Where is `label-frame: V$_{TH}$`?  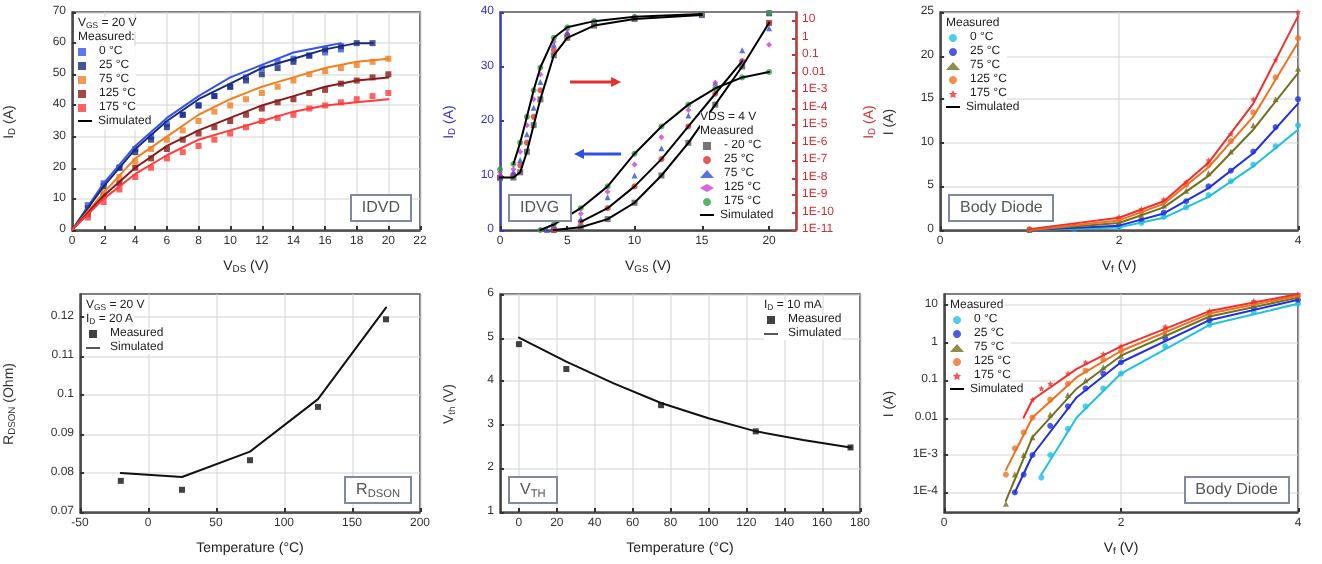 label-frame: V$_{TH}$ is located at coordinates (533, 490).